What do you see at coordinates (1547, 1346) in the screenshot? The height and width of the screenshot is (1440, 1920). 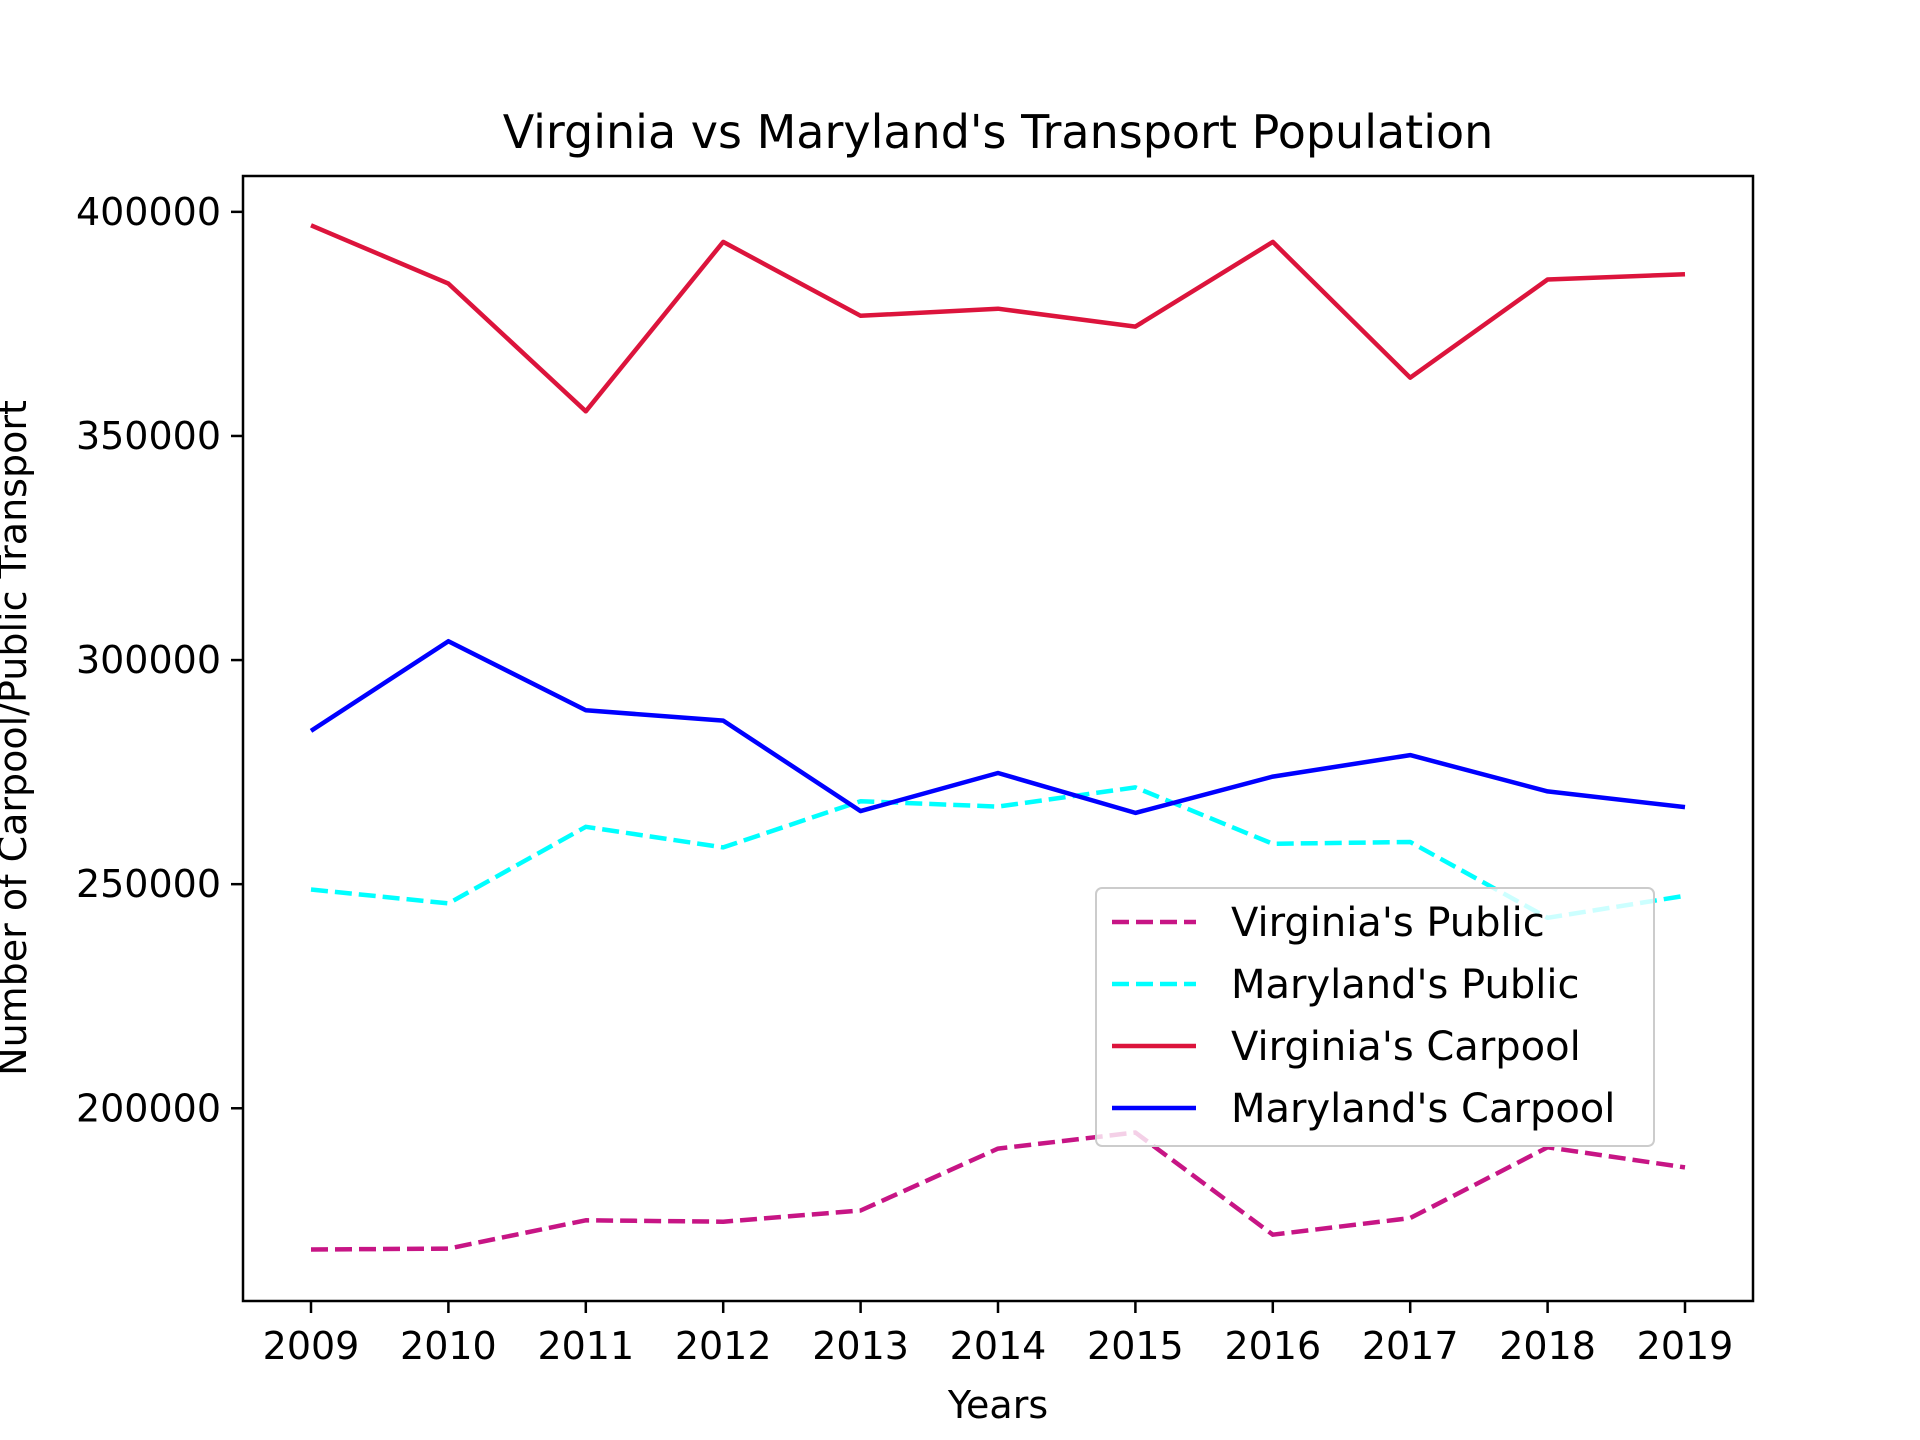 I see `x-tick-label: 2018` at bounding box center [1547, 1346].